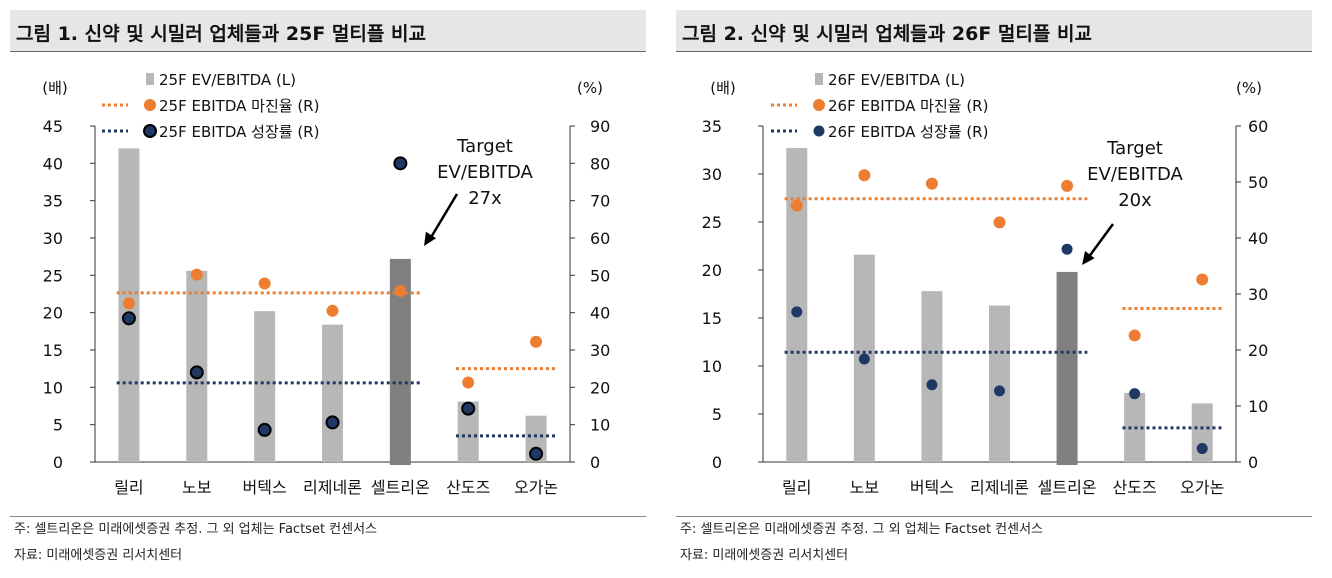 The image size is (1332, 578). I want to click on chart-title: 그림 2. 신약 및 시밀러 업체들과 26F 멀티플 비교, so click(887, 34).